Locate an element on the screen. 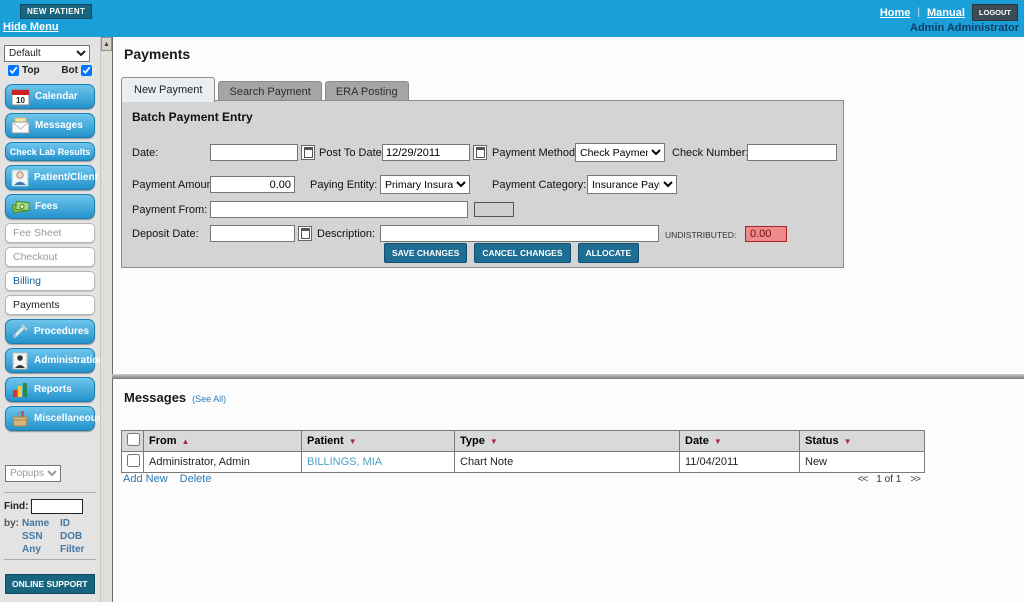 This screenshot has width=1024, height=602. cell-from: Administrator, Admin is located at coordinates (222, 462).